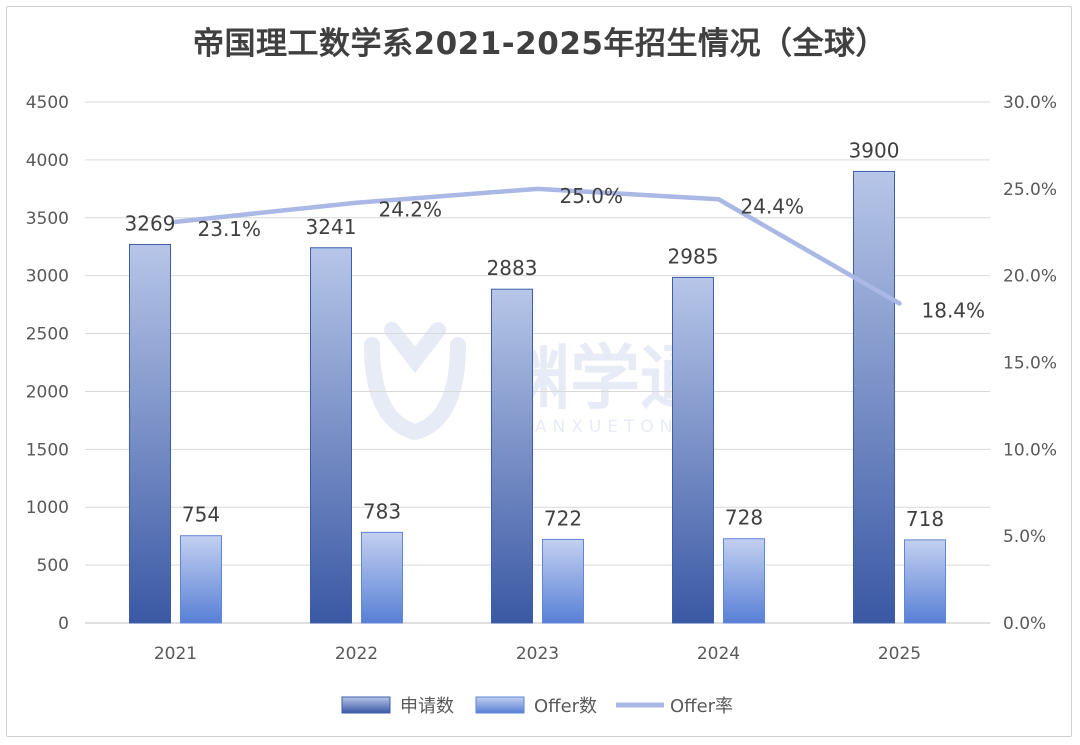  What do you see at coordinates (47, 277) in the screenshot?
I see `y-tick-label: 3000` at bounding box center [47, 277].